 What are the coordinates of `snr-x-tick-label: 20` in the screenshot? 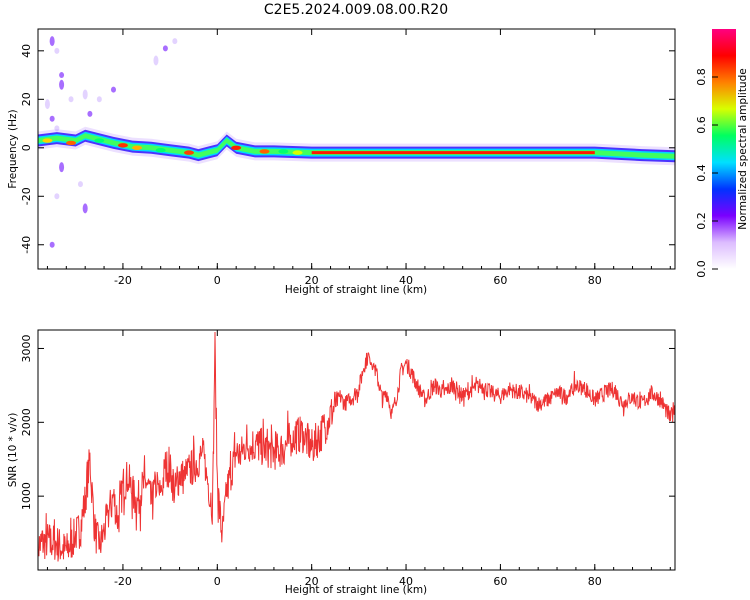 It's located at (312, 581).